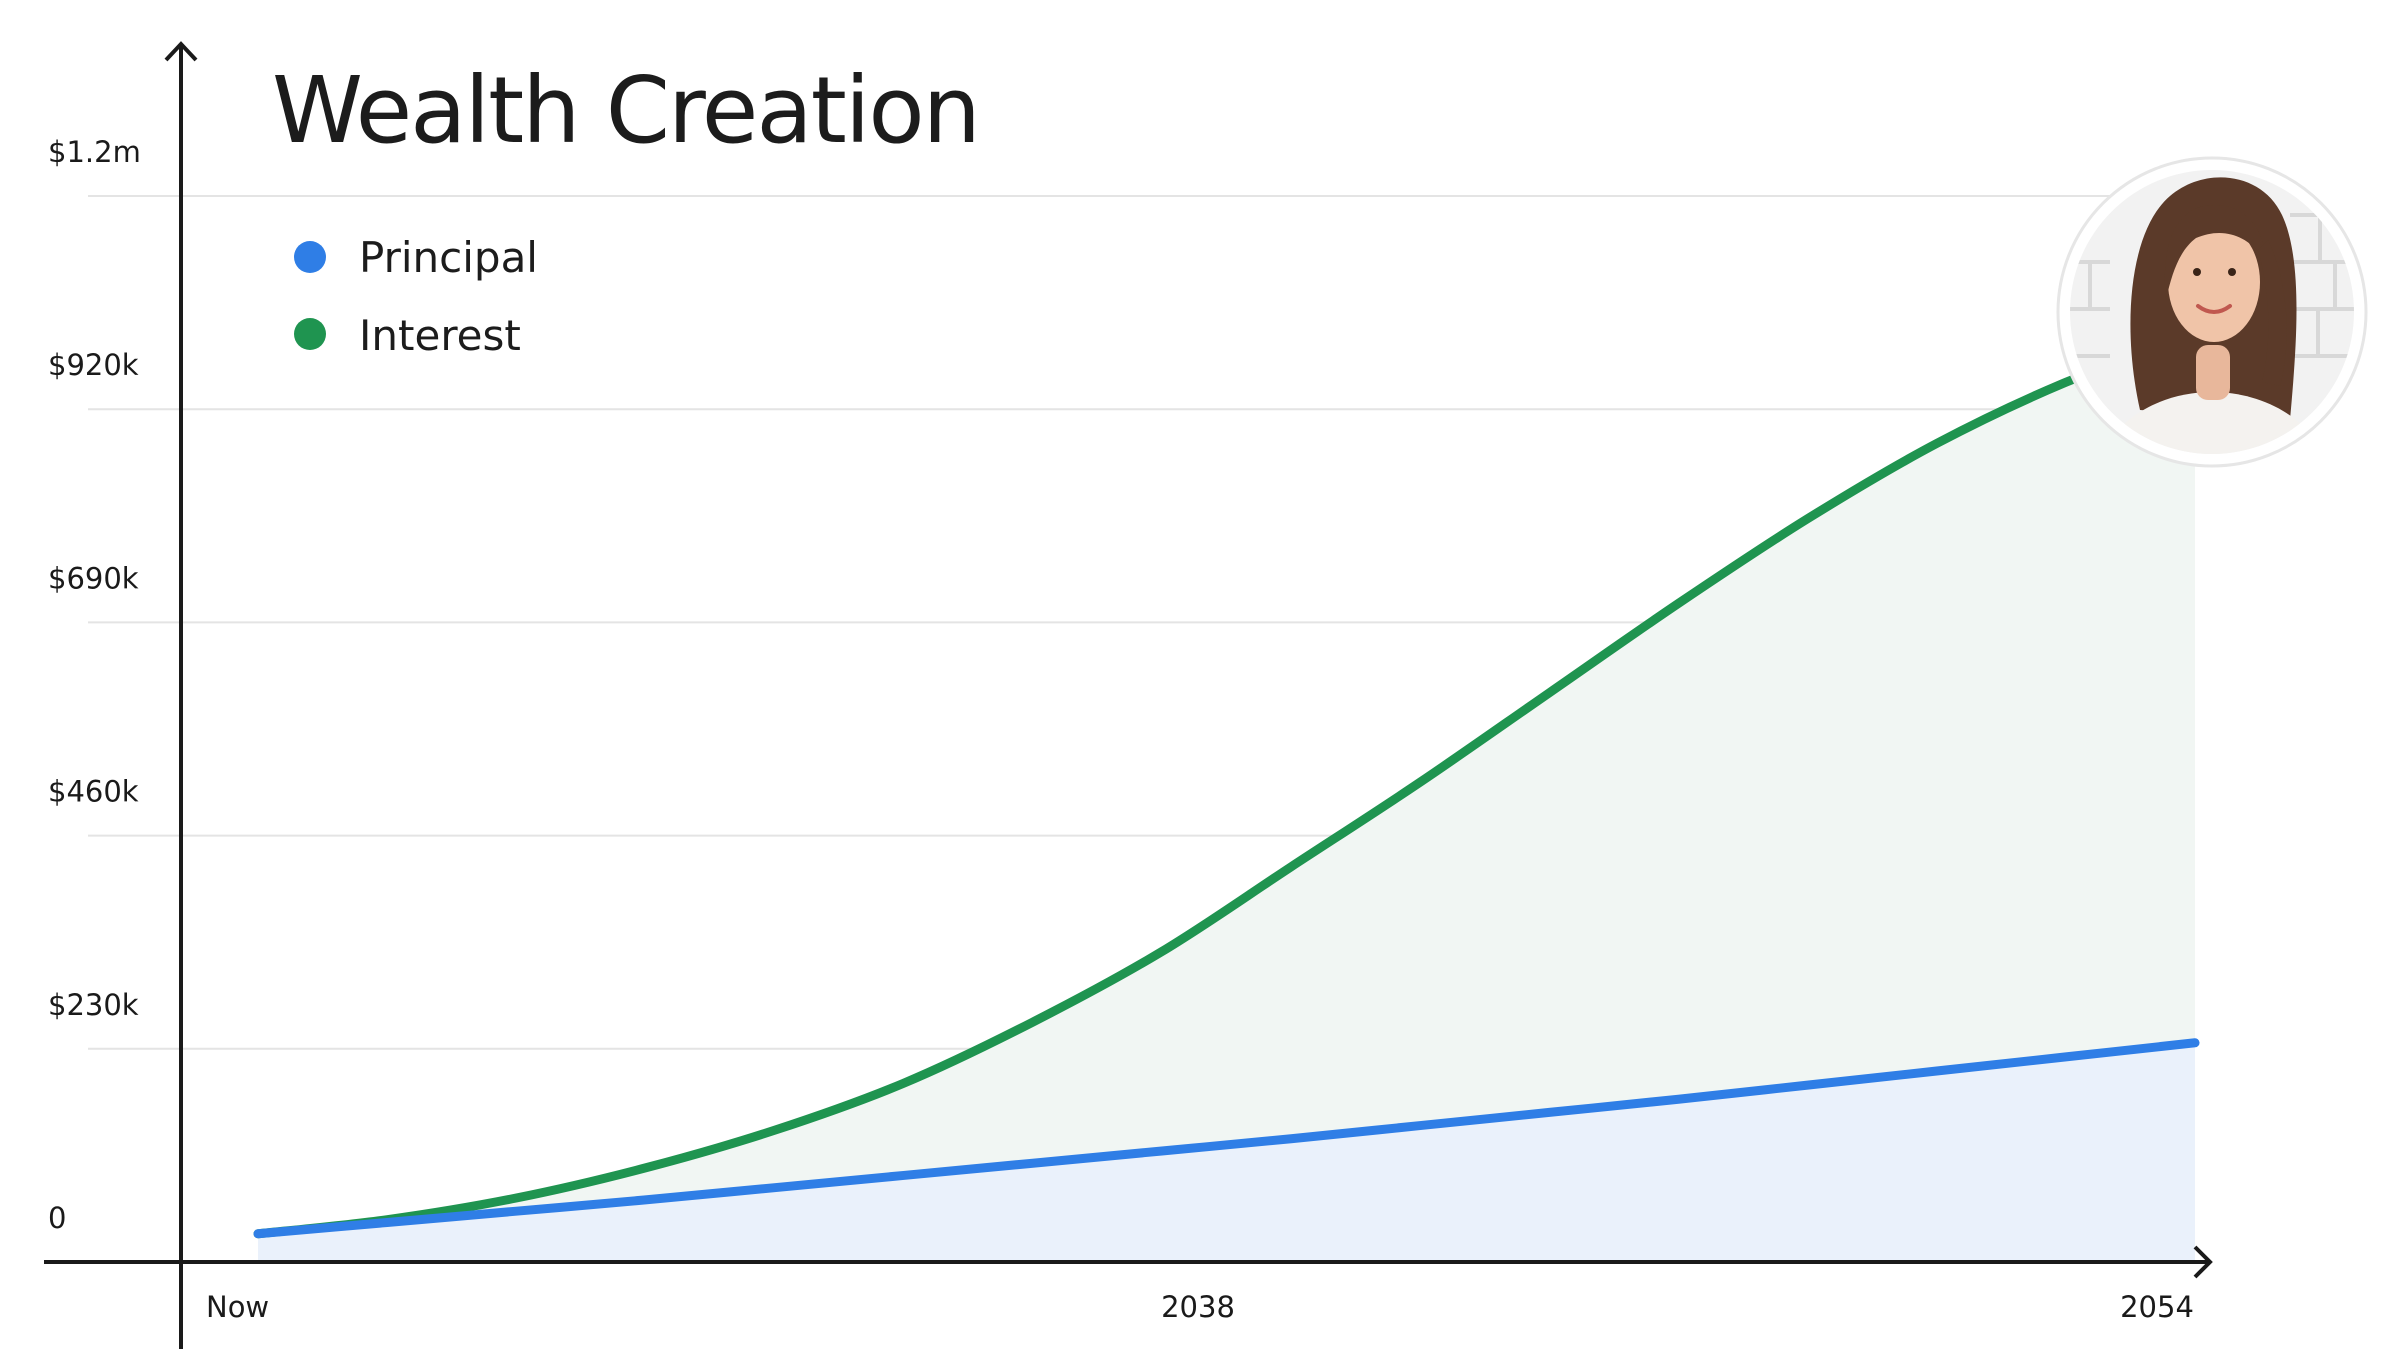 The width and height of the screenshot is (2400, 1349). I want to click on y-tick-label: 0, so click(57, 1218).